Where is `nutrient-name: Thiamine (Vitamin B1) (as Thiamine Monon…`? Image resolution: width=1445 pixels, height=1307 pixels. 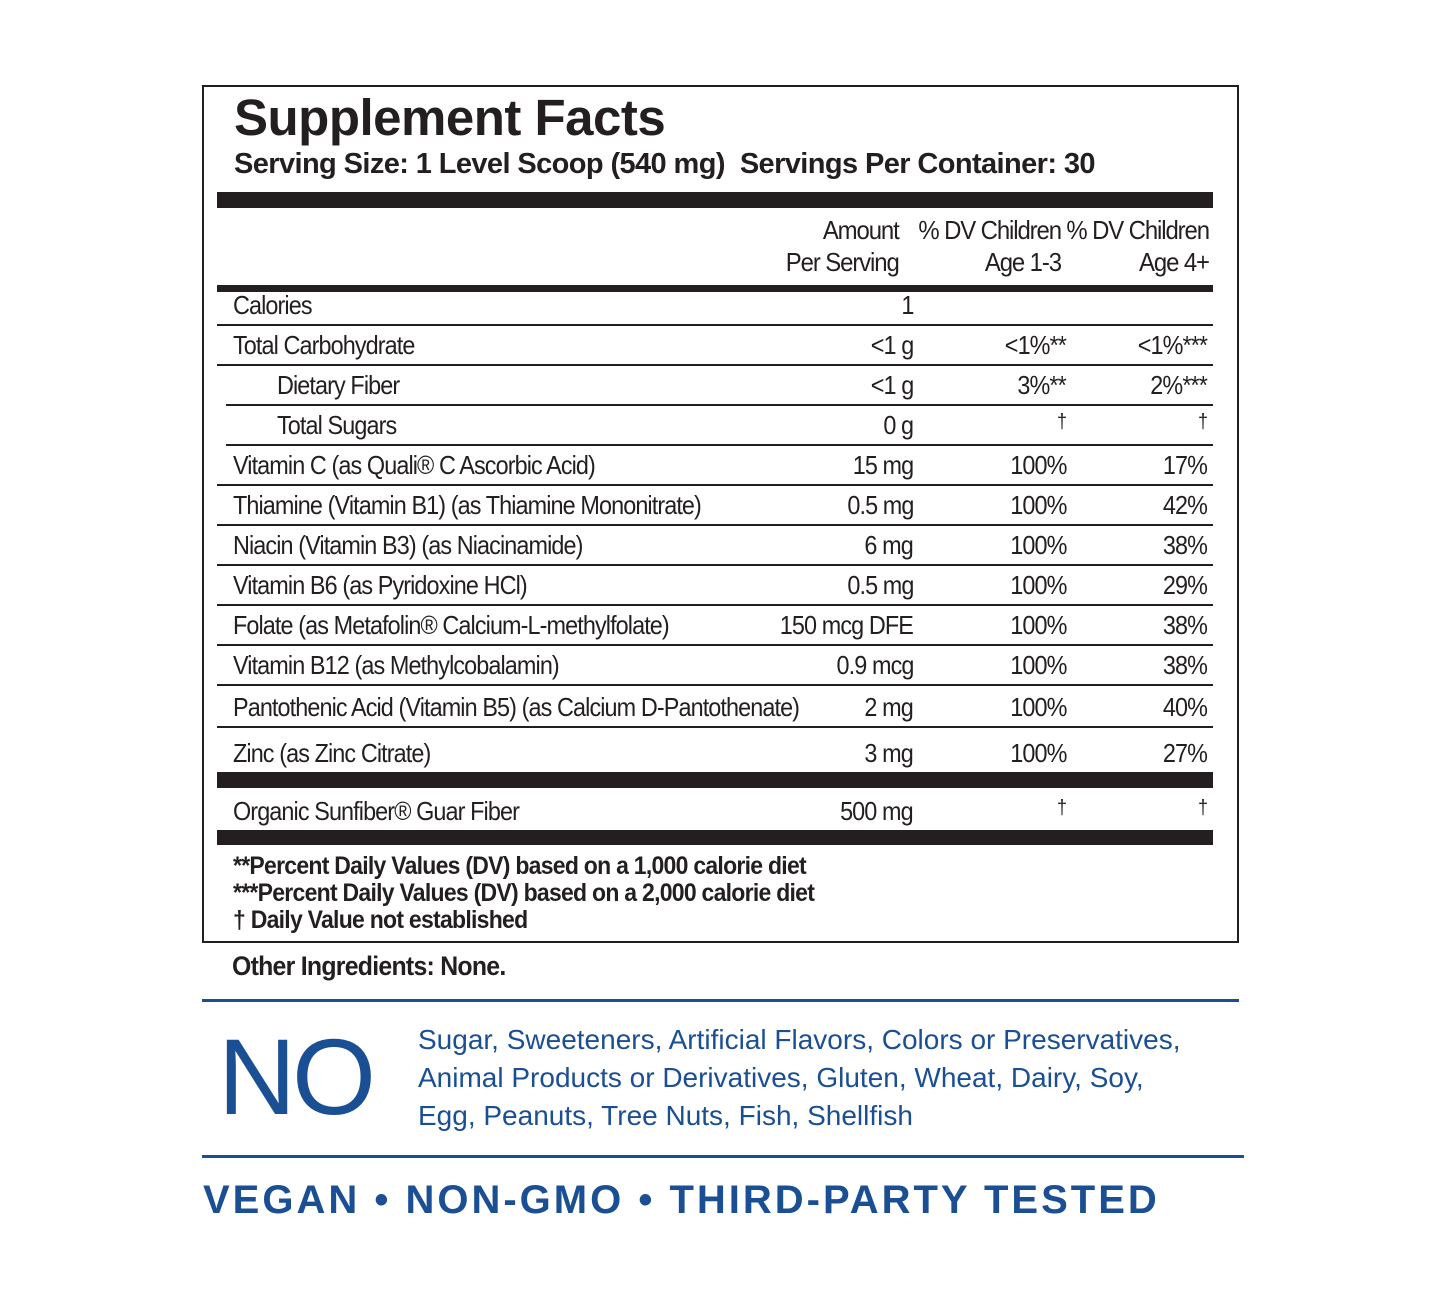 nutrient-name: Thiamine (Vitamin B1) (as Thiamine Monon… is located at coordinates (467, 505).